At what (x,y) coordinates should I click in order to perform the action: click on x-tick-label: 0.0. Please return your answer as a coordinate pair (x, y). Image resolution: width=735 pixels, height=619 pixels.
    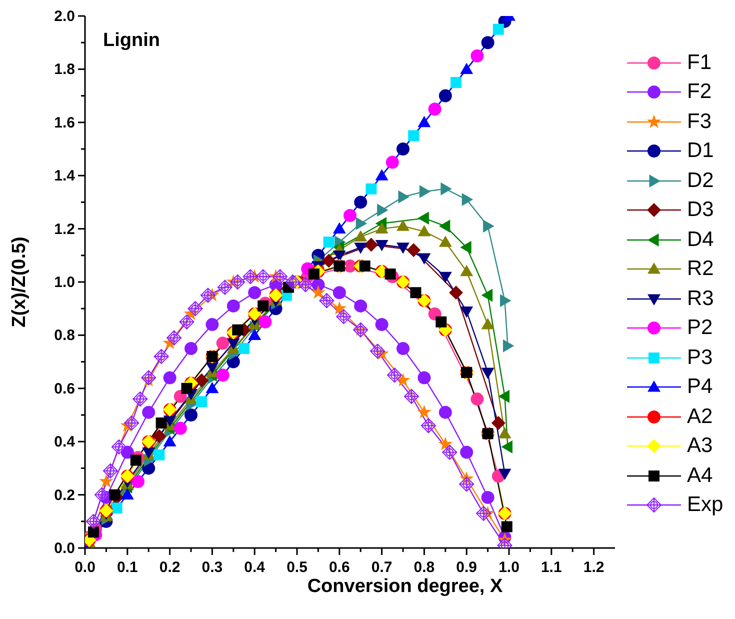
    Looking at the image, I should click on (85, 567).